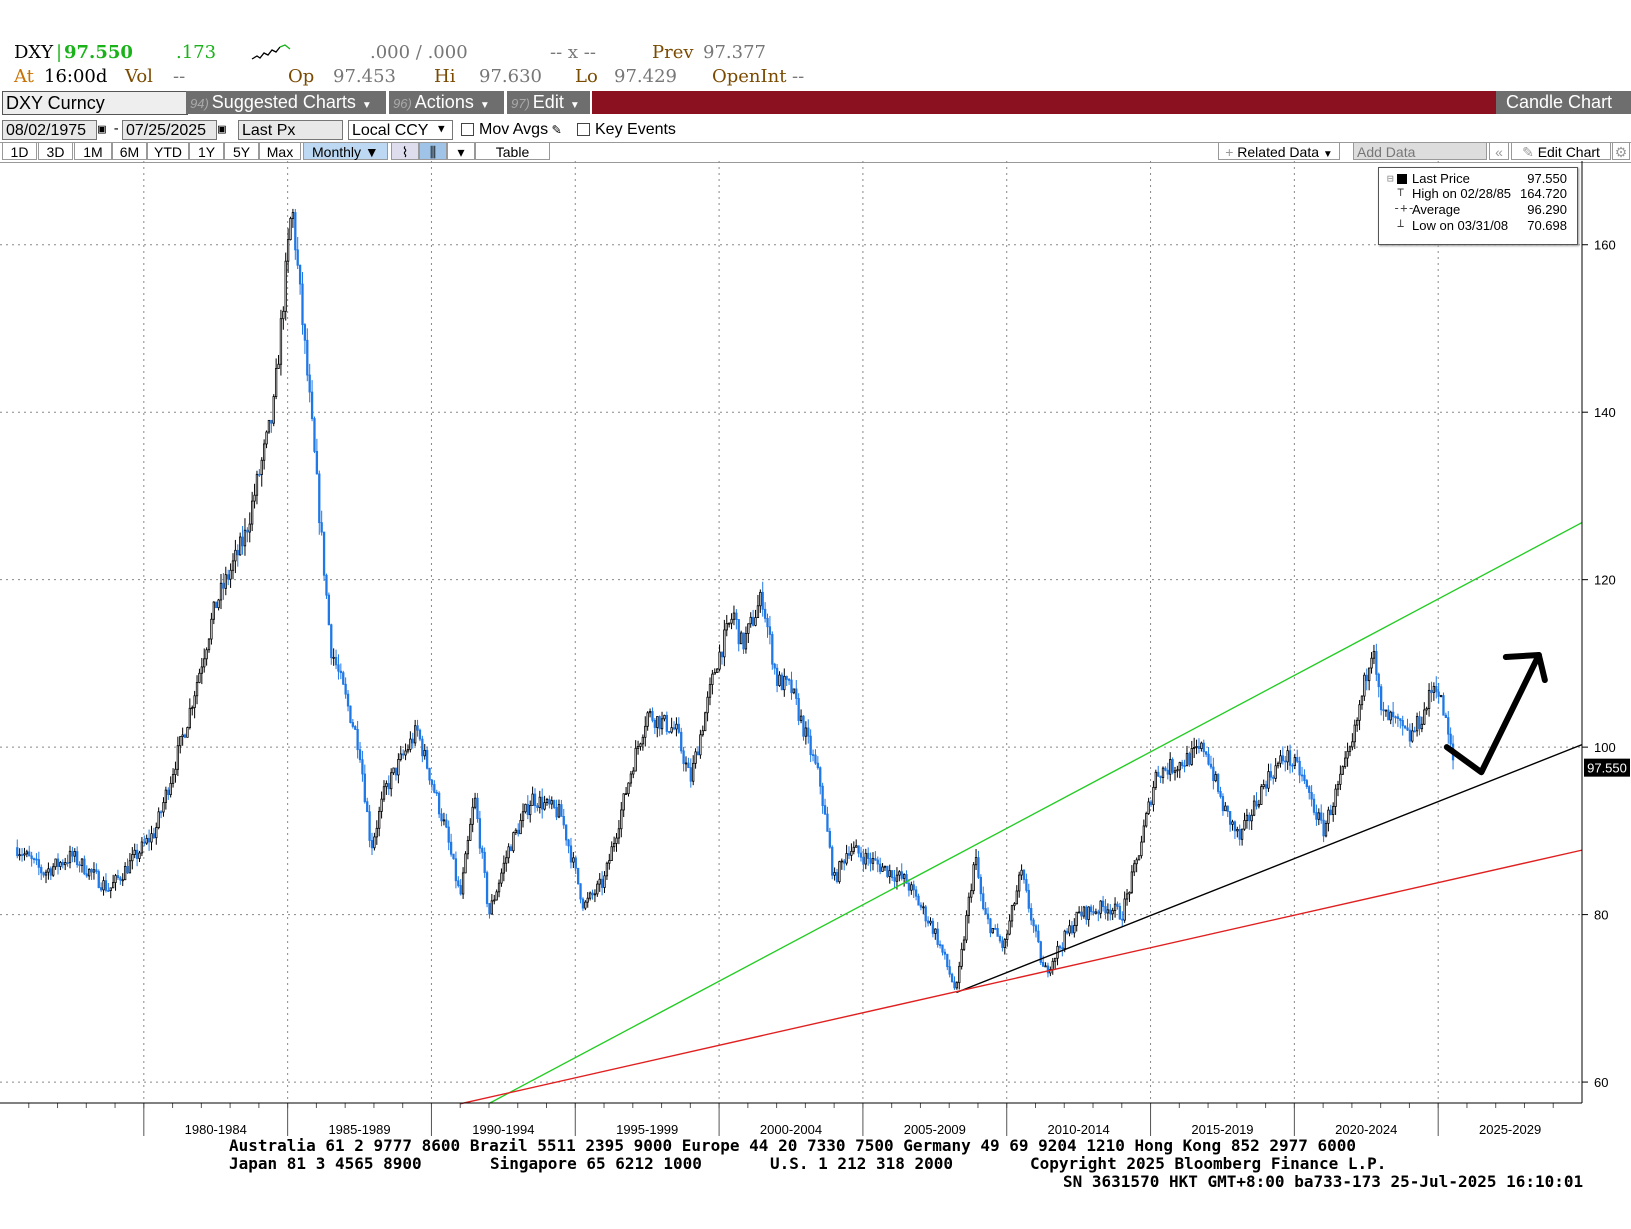  I want to click on actions-menu: 96) Actions ▼, so click(446, 102).